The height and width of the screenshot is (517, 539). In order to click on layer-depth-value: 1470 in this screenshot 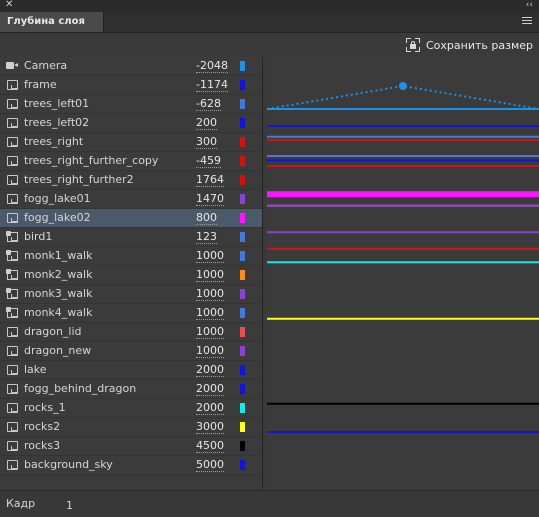, I will do `click(210, 199)`.